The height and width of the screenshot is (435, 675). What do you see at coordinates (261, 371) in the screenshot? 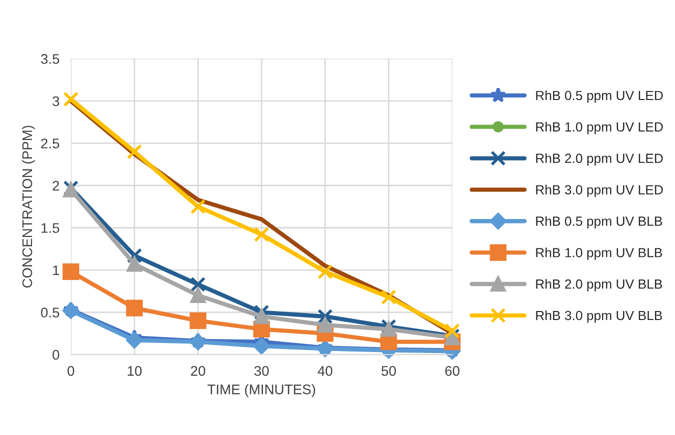
I see `x-tick-label: 30` at bounding box center [261, 371].